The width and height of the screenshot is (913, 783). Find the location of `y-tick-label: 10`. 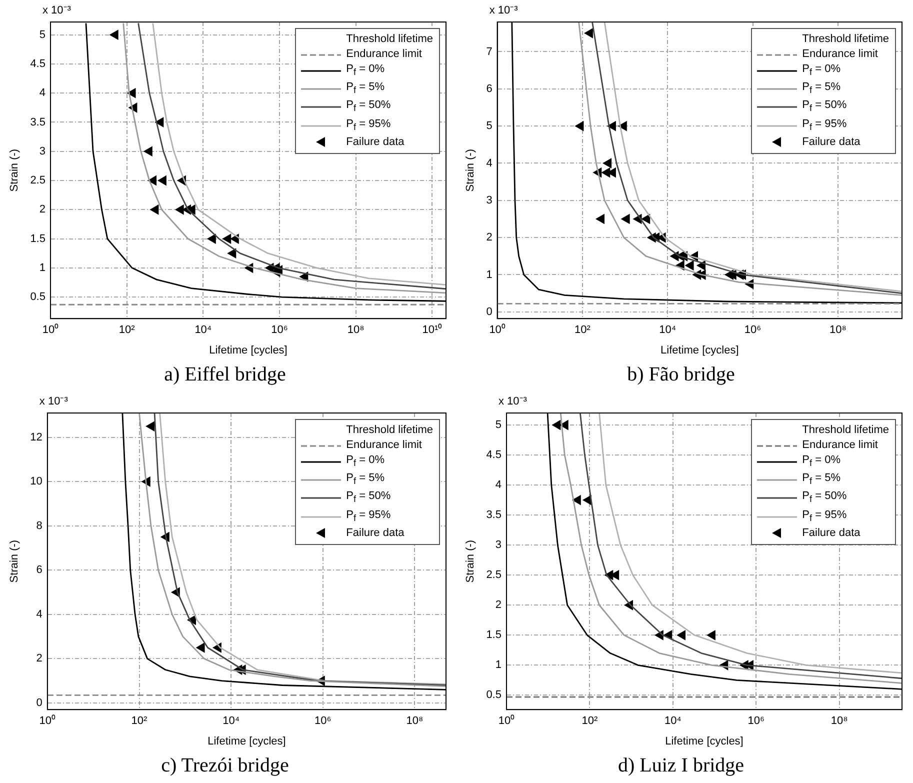

y-tick-label: 10 is located at coordinates (36, 482).